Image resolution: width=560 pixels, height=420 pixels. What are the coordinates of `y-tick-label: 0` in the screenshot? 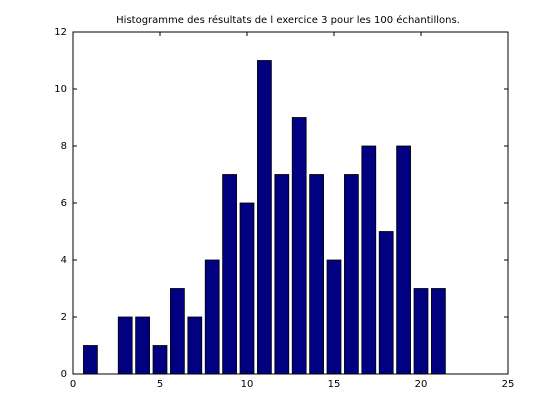 It's located at (64, 374).